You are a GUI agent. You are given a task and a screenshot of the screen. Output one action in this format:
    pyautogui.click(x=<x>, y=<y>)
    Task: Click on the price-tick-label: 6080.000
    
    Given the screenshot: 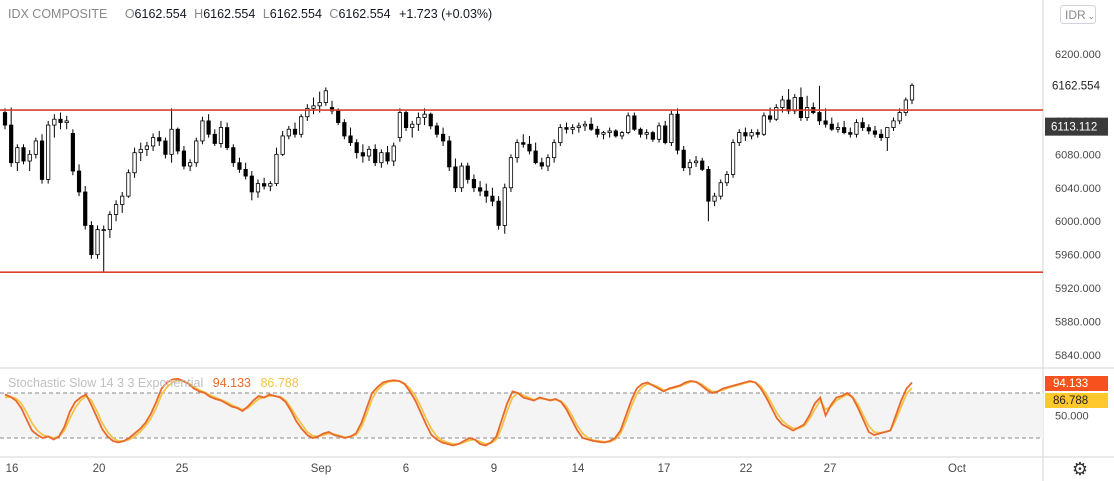 What is the action you would take?
    pyautogui.click(x=1078, y=155)
    